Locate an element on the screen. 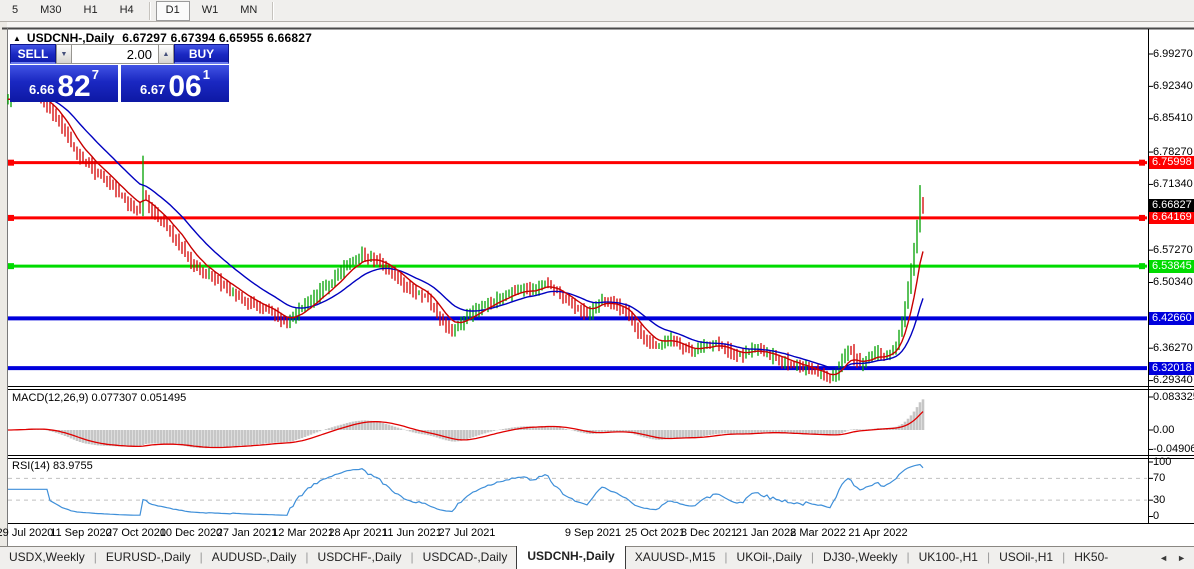  tab-xauusd-m15: XAUUSD-,M15 is located at coordinates (675, 557).